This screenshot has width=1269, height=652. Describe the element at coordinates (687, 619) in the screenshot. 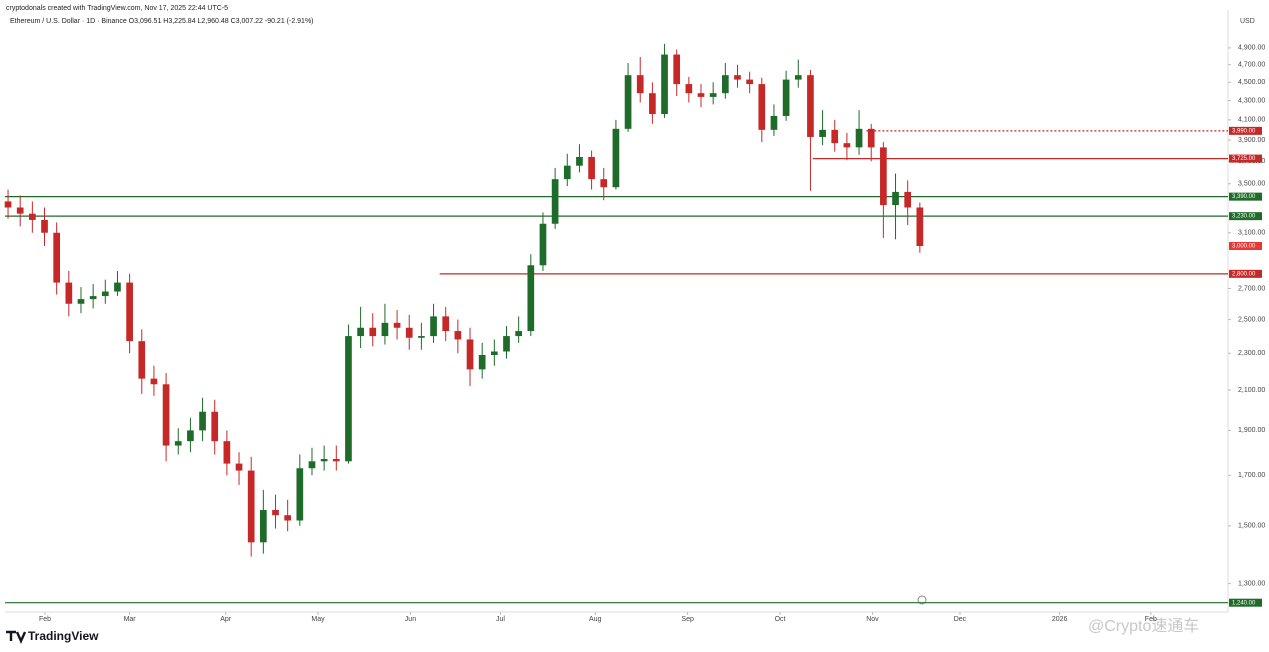

I see `x-tick-label: Sep` at that location.